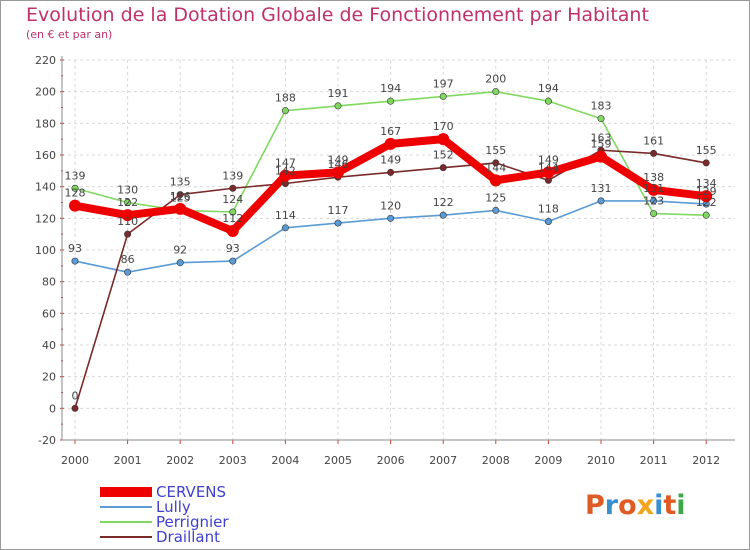 The height and width of the screenshot is (550, 750). I want to click on data-label-draillant: 152, so click(443, 155).